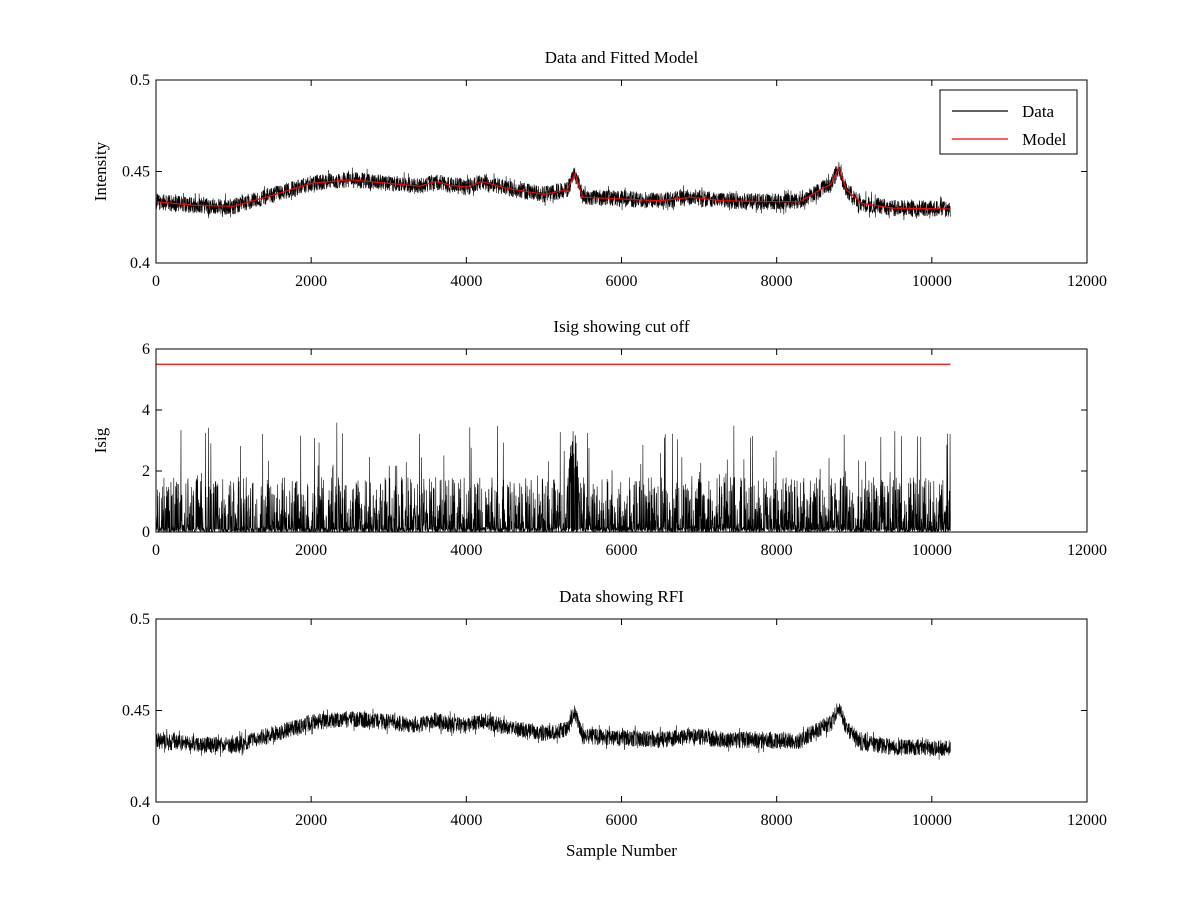  I want to click on legend-label-model: Model, so click(1044, 139).